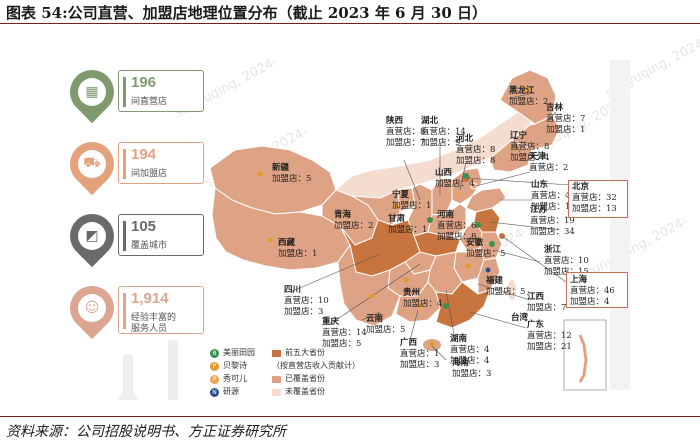  I want to click on province-name: 台湾, so click(520, 318).